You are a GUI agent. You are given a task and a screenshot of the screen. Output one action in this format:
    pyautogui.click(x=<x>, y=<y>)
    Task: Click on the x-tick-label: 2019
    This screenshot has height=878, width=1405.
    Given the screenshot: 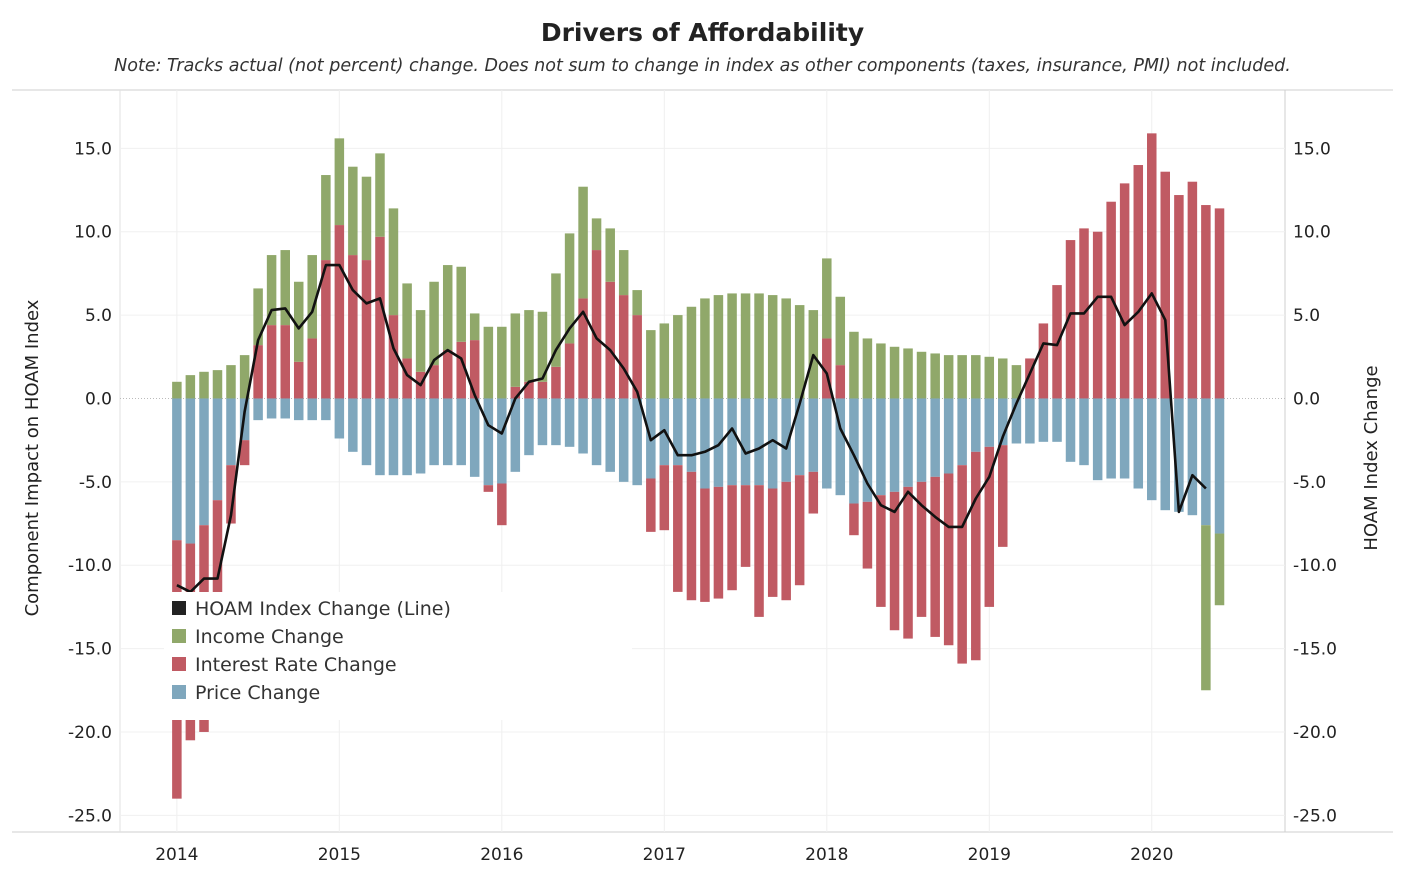 What is the action you would take?
    pyautogui.click(x=989, y=855)
    